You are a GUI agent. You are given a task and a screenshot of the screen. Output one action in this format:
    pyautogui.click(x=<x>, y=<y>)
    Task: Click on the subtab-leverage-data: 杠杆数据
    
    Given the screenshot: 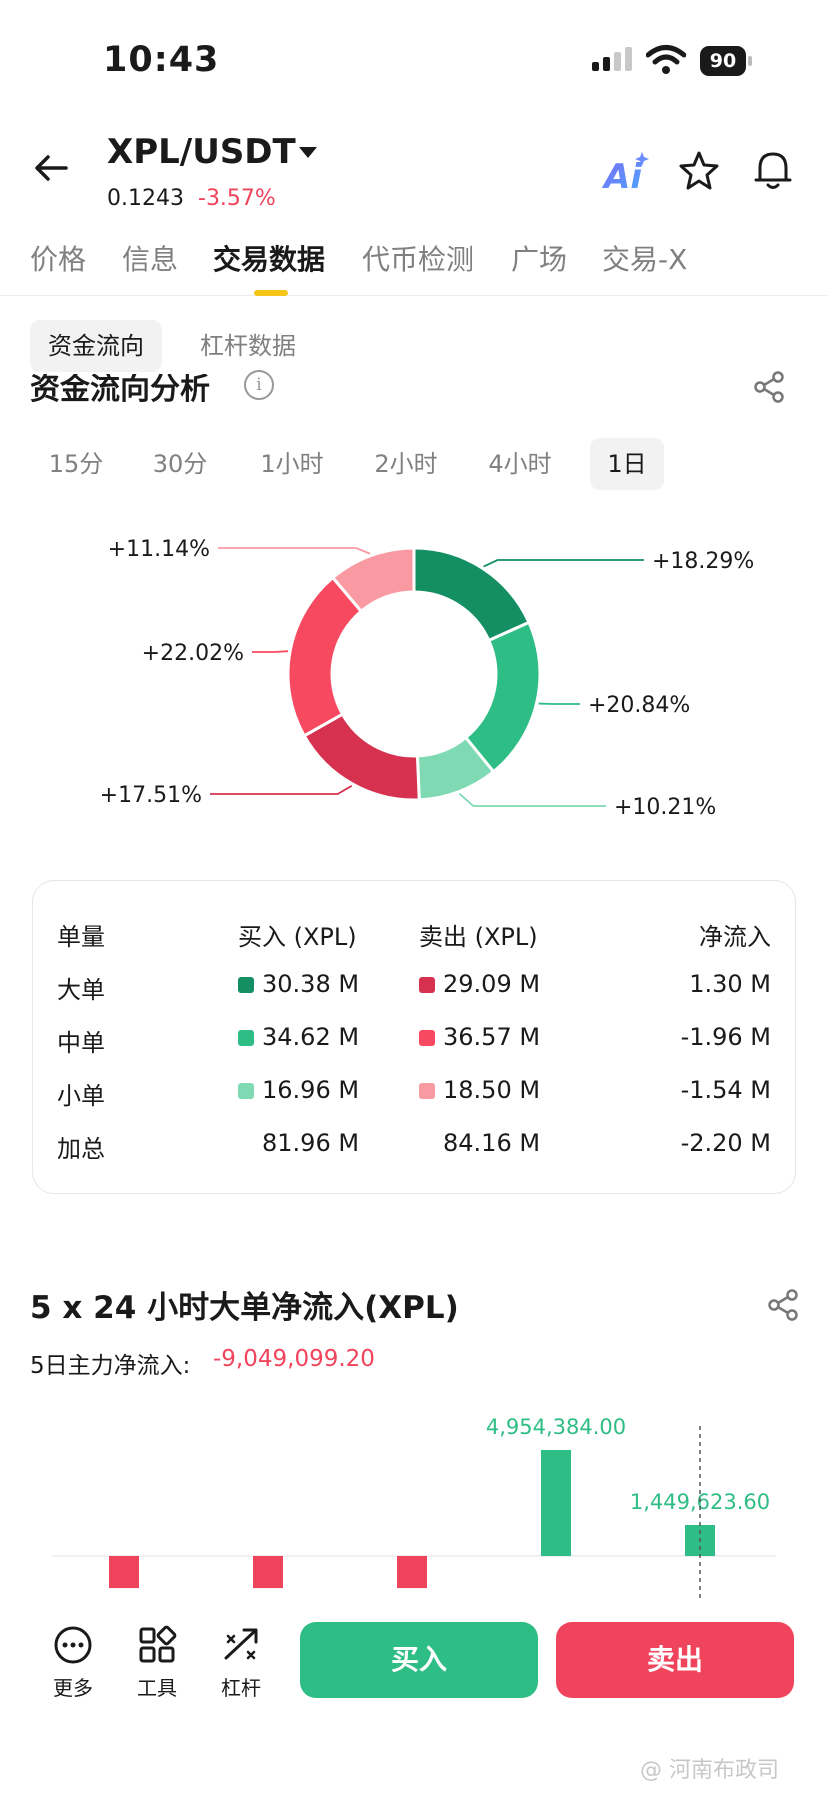 What is the action you would take?
    pyautogui.click(x=248, y=346)
    